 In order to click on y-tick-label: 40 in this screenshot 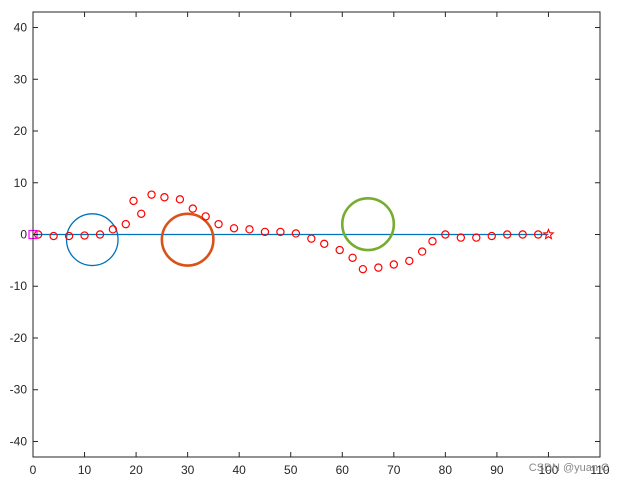, I will do `click(21, 28)`.